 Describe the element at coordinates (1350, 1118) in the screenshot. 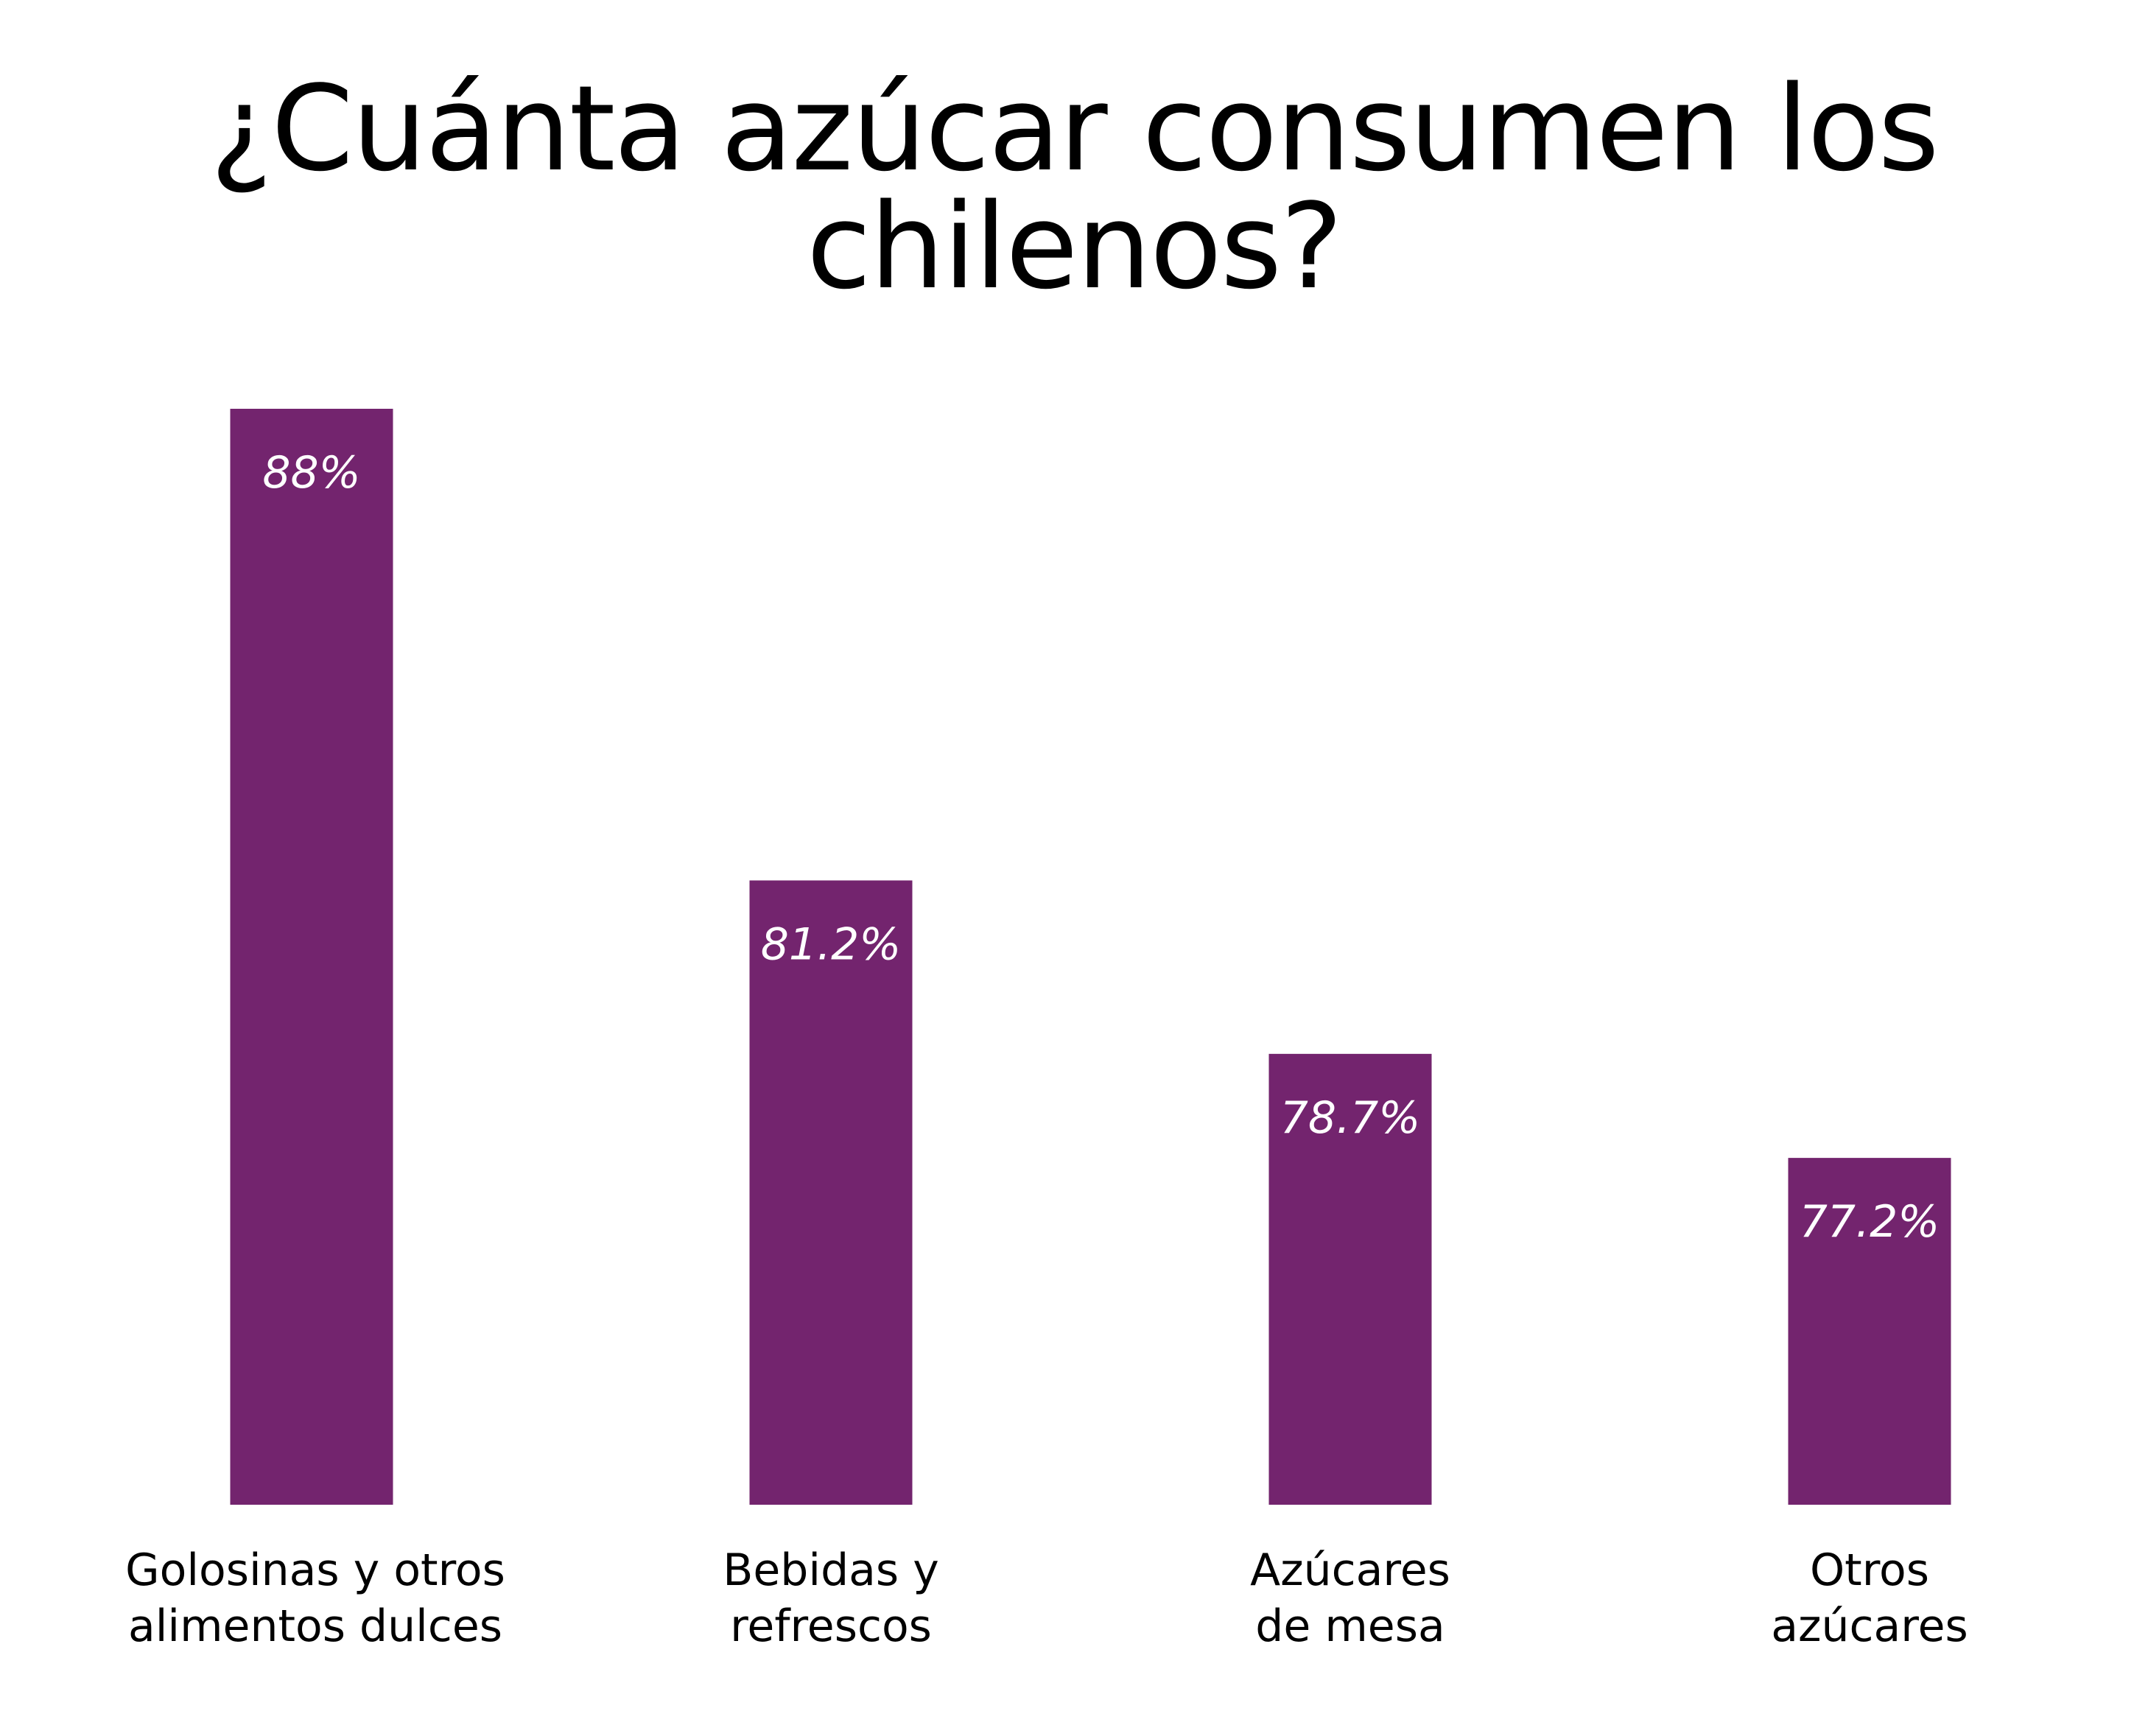

I see `bar-value-label: 78.7%` at that location.